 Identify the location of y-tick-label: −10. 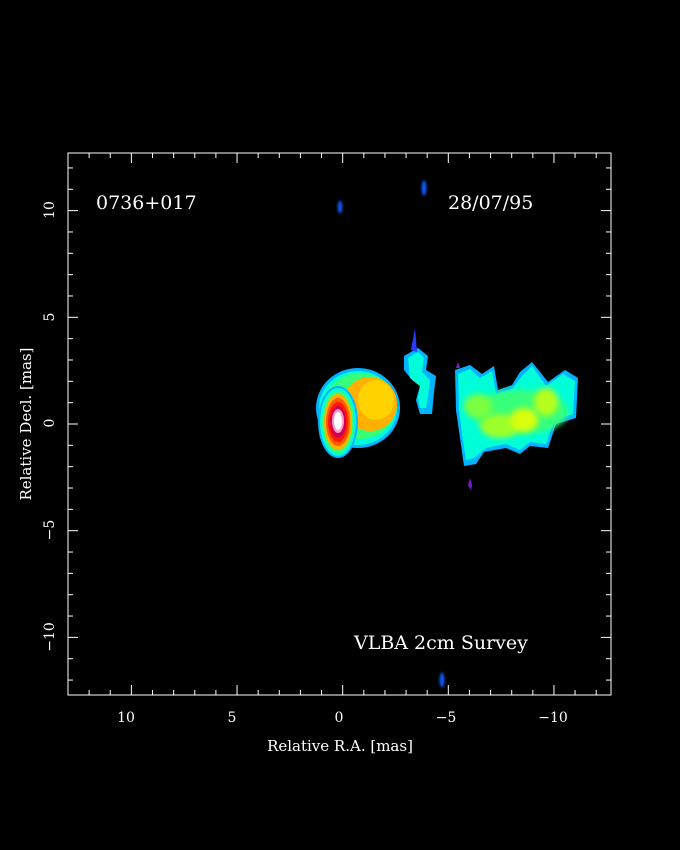
(50, 637).